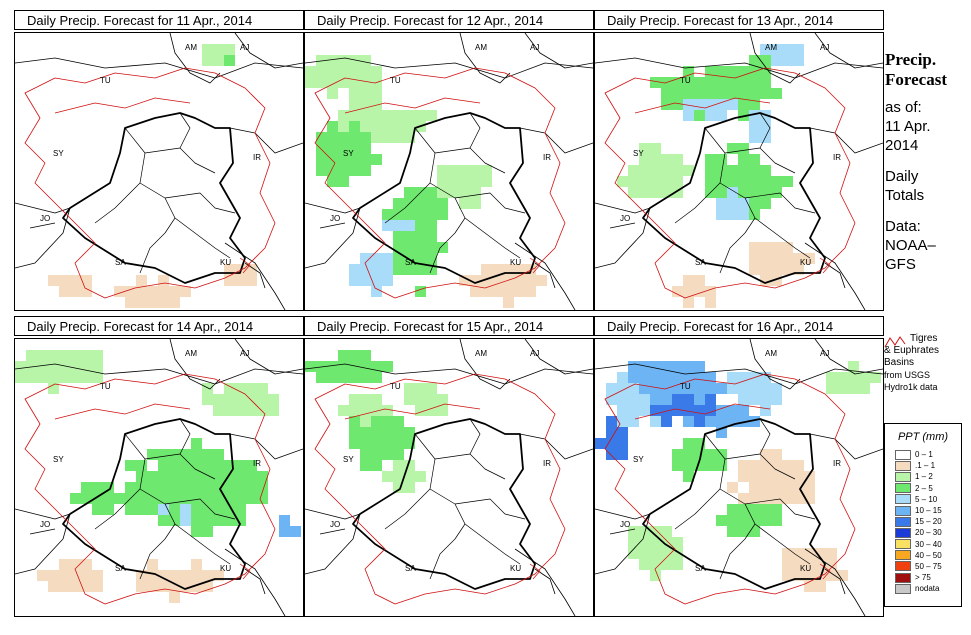 The height and width of the screenshot is (635, 971). What do you see at coordinates (348, 153) in the screenshot?
I see `country-label: SY` at bounding box center [348, 153].